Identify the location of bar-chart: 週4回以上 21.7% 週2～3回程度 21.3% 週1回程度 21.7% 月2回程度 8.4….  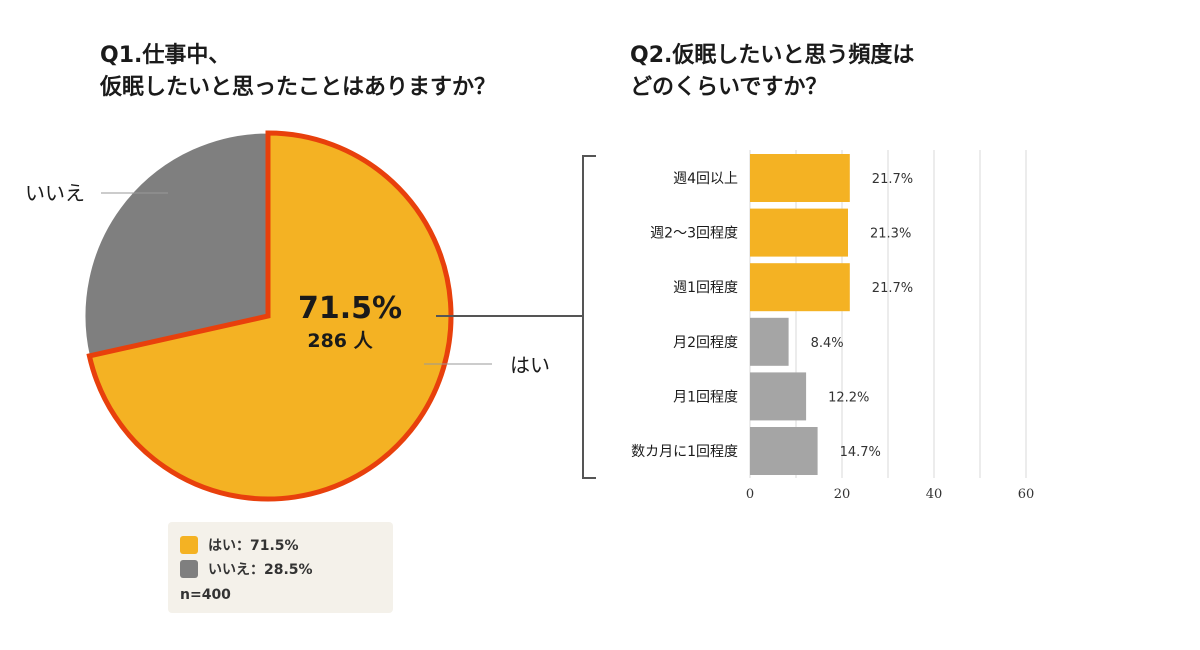
(772, 314).